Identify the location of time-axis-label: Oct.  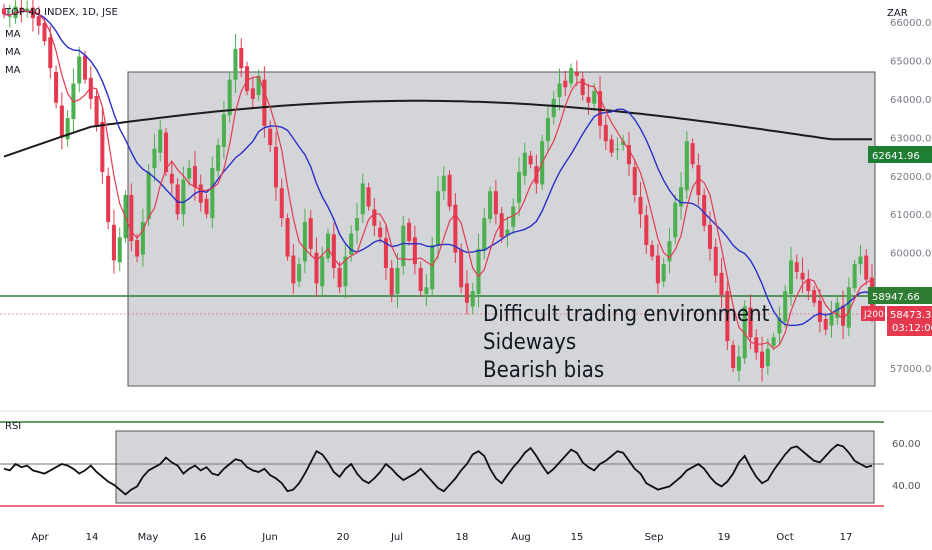
(784, 537).